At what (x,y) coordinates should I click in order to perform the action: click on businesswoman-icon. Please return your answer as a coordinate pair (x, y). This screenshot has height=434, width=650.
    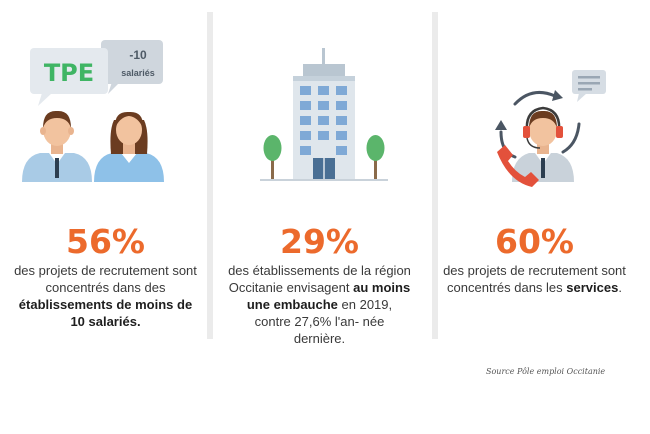
    Looking at the image, I should click on (129, 146).